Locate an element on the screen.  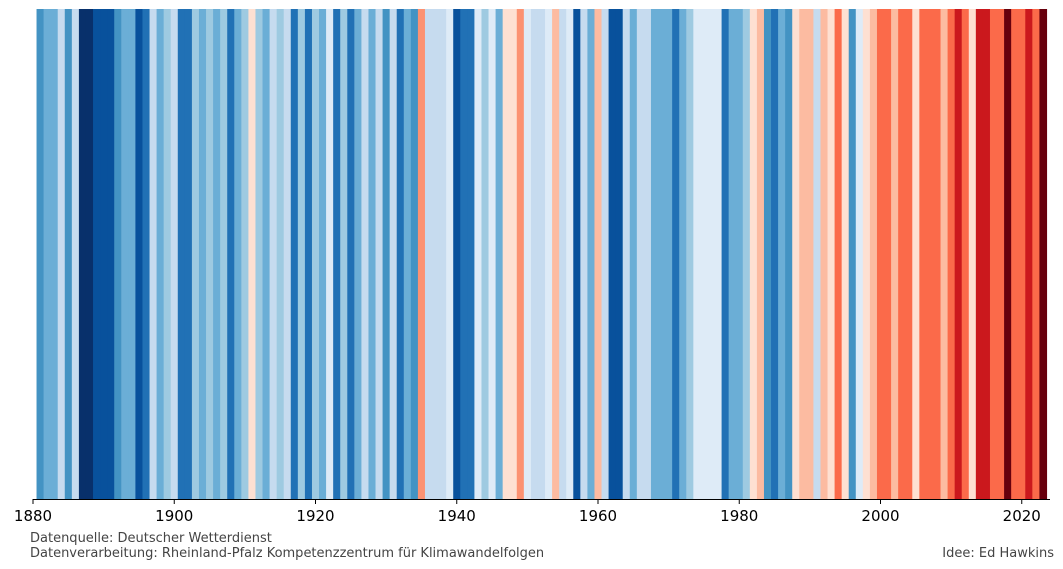
stripe-2006 is located at coordinates (923, 254).